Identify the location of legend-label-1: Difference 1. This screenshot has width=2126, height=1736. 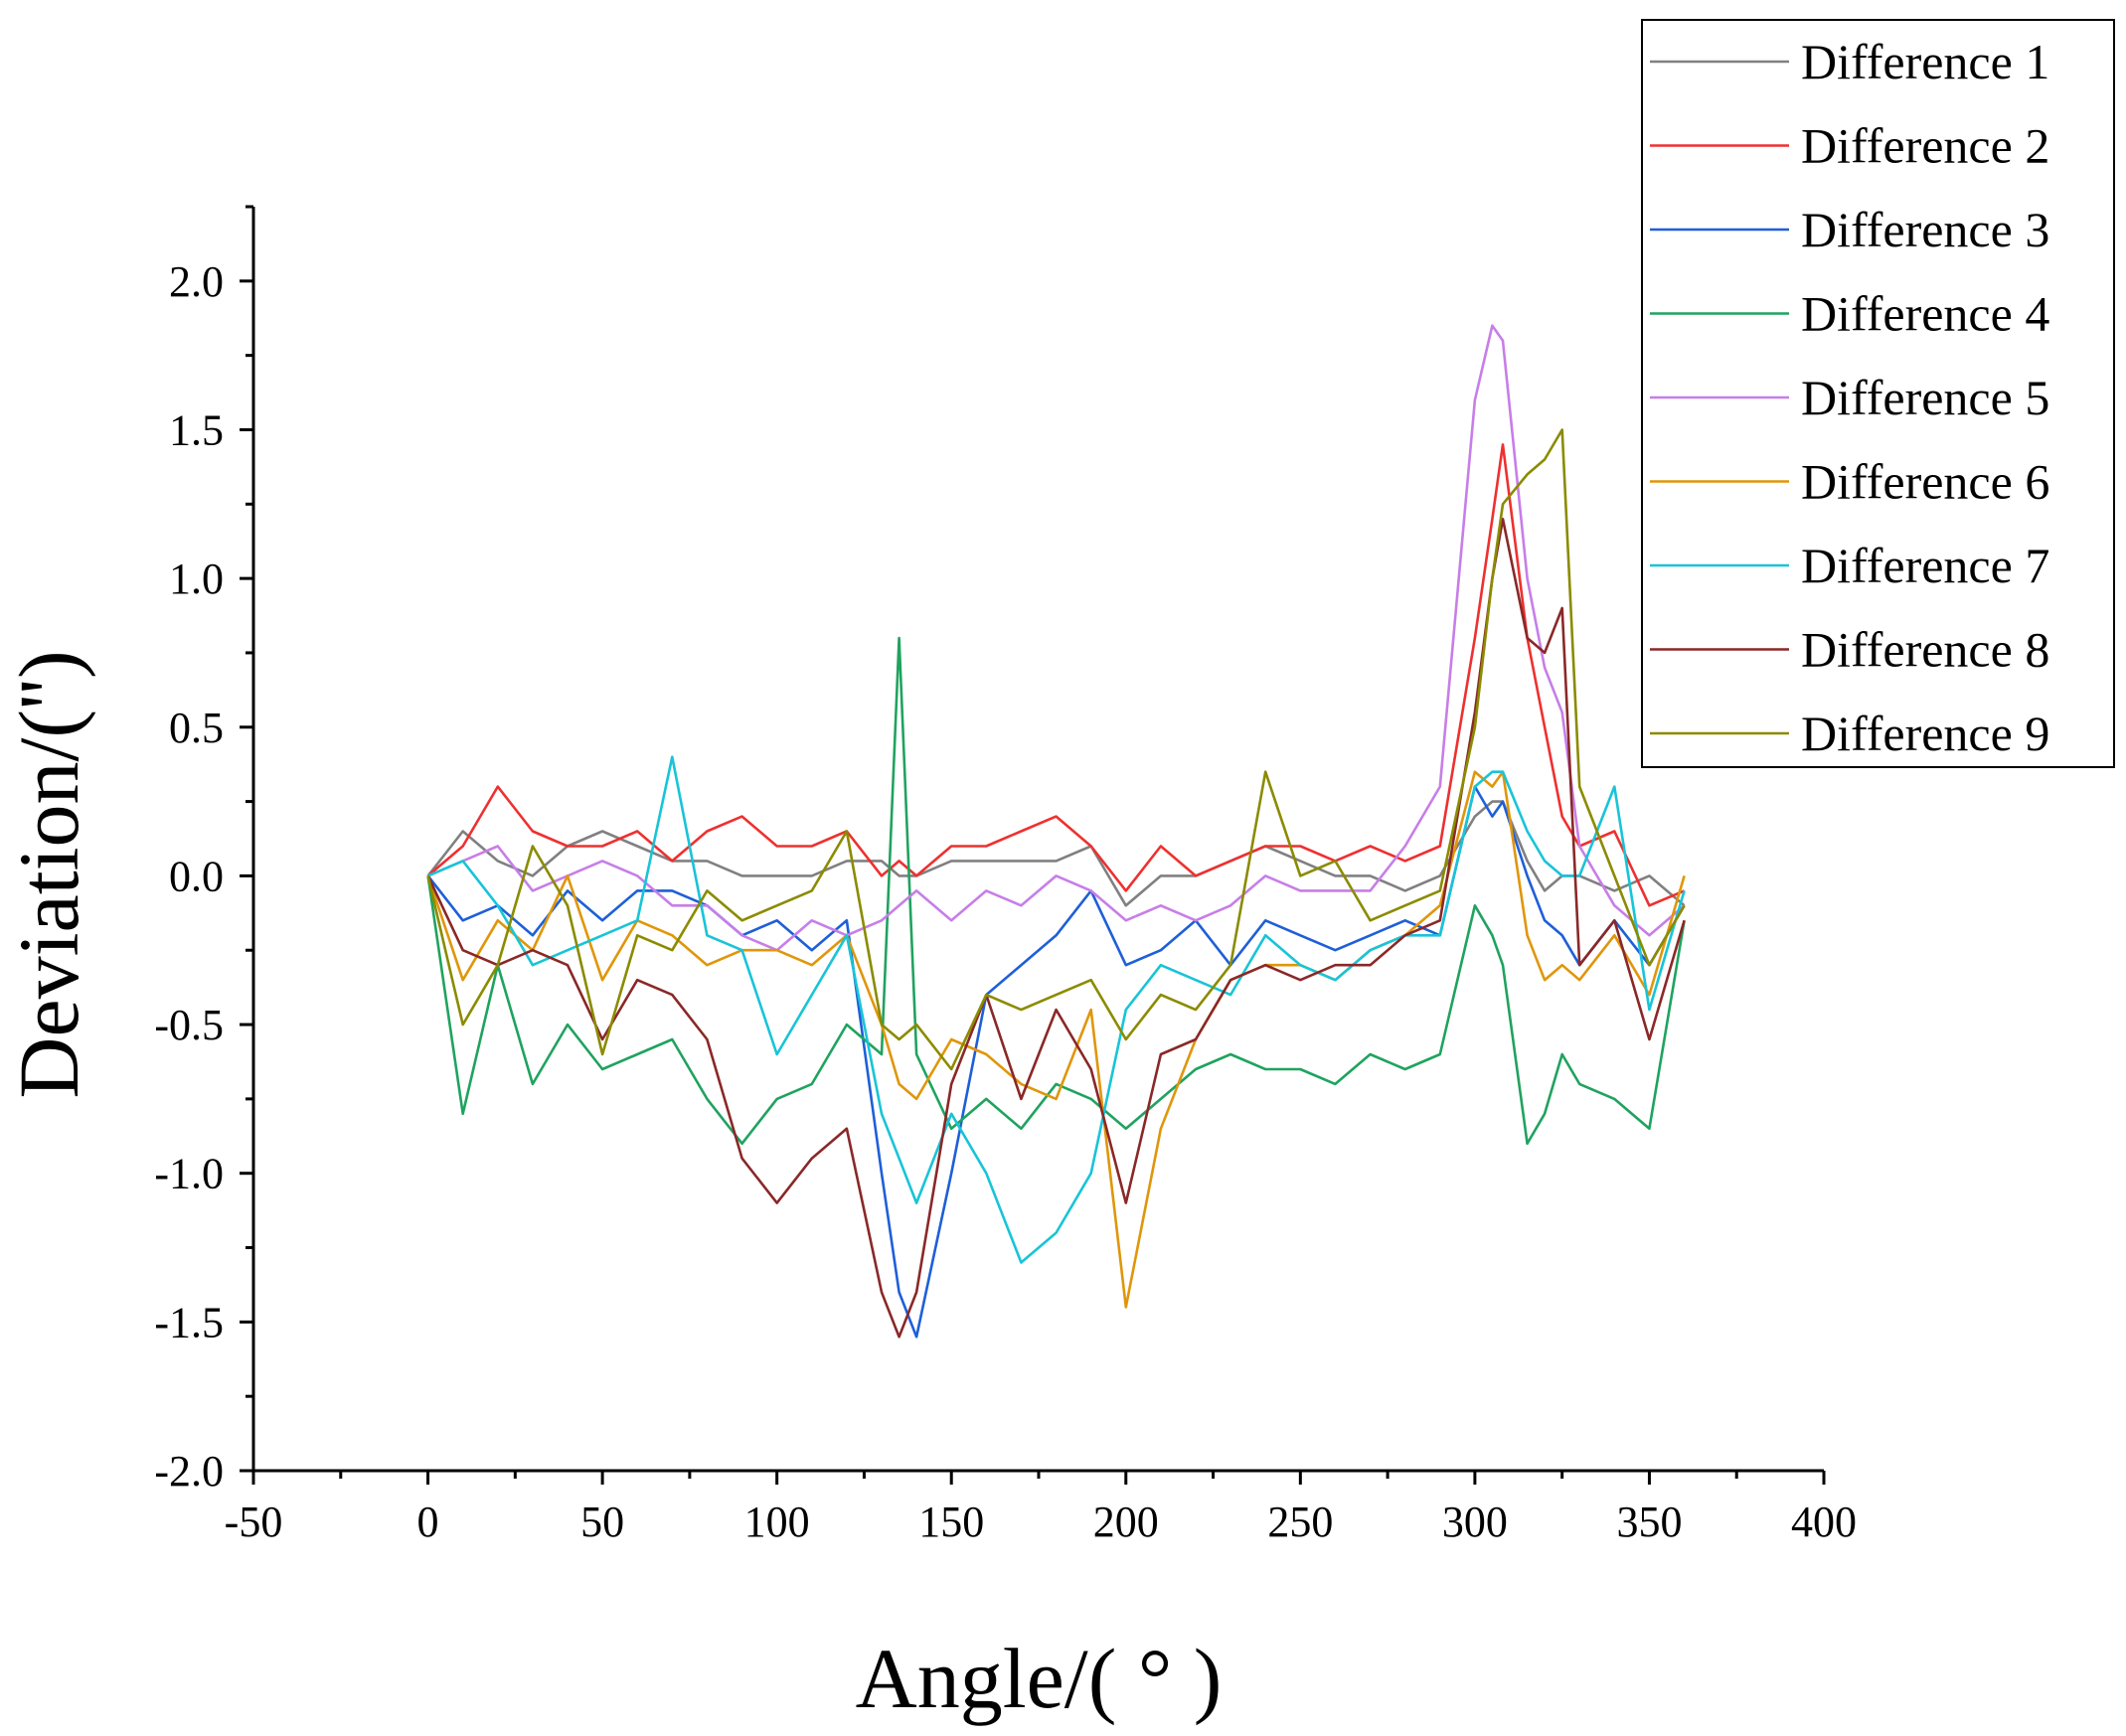
(1925, 62).